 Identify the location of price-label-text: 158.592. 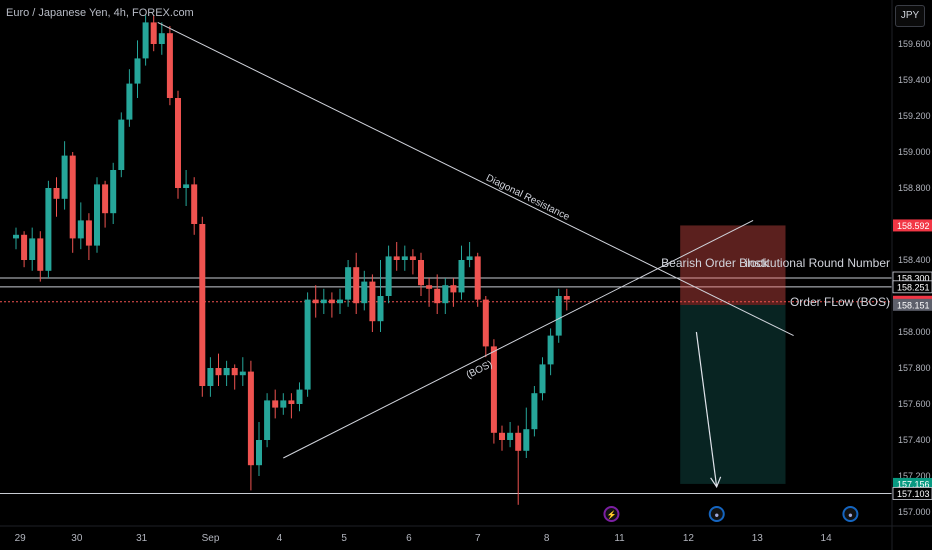
(913, 226).